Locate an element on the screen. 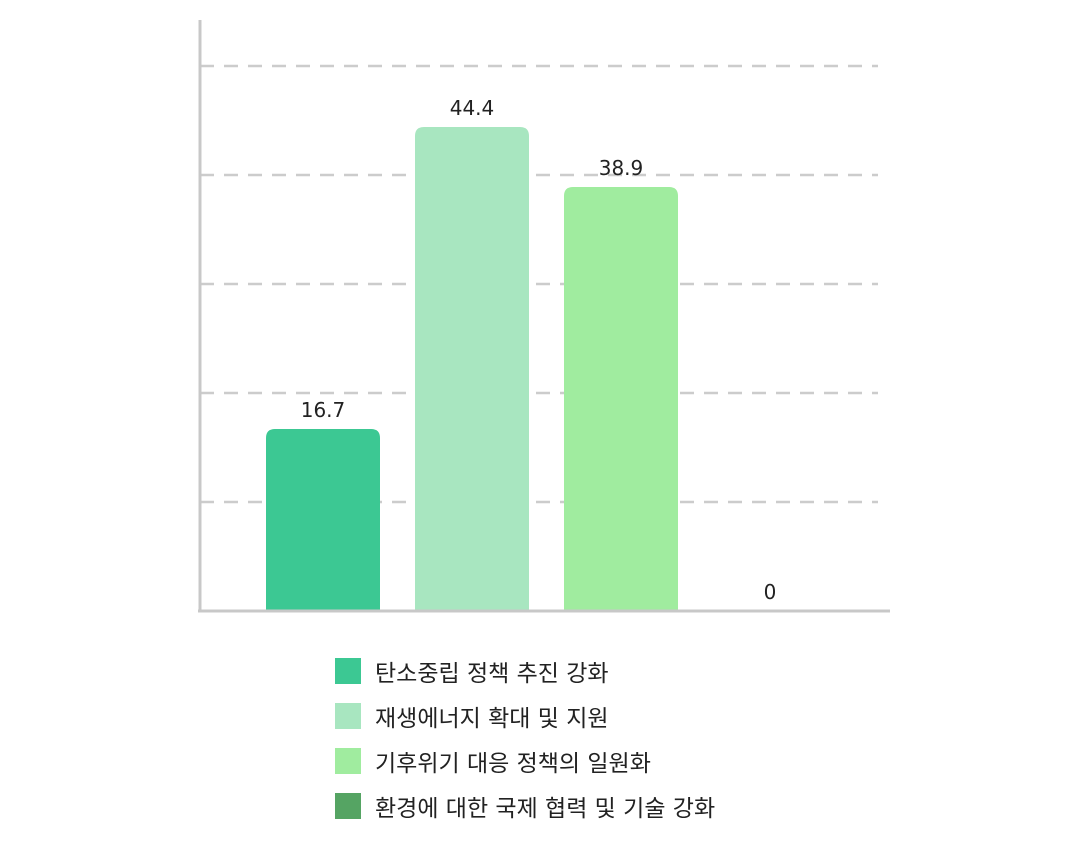  legend-item: 재생에너지 확대 및 지원 is located at coordinates (525, 715).